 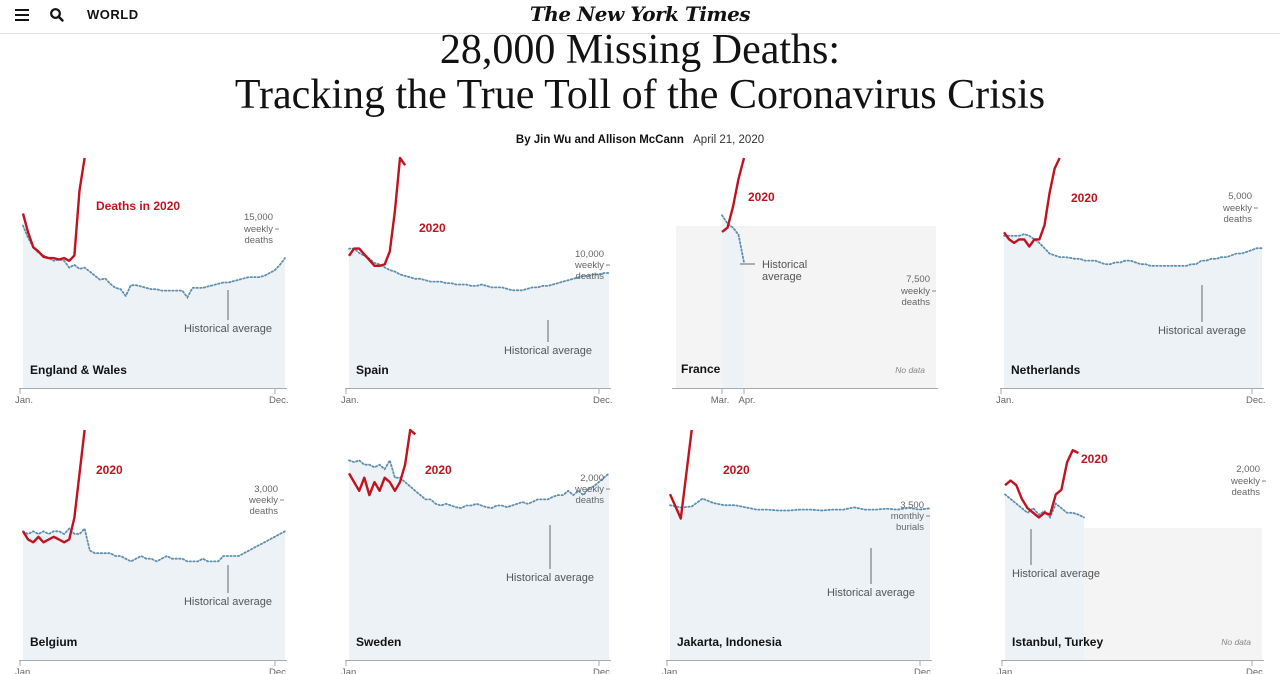 What do you see at coordinates (1046, 370) in the screenshot?
I see `country-title: Netherlands` at bounding box center [1046, 370].